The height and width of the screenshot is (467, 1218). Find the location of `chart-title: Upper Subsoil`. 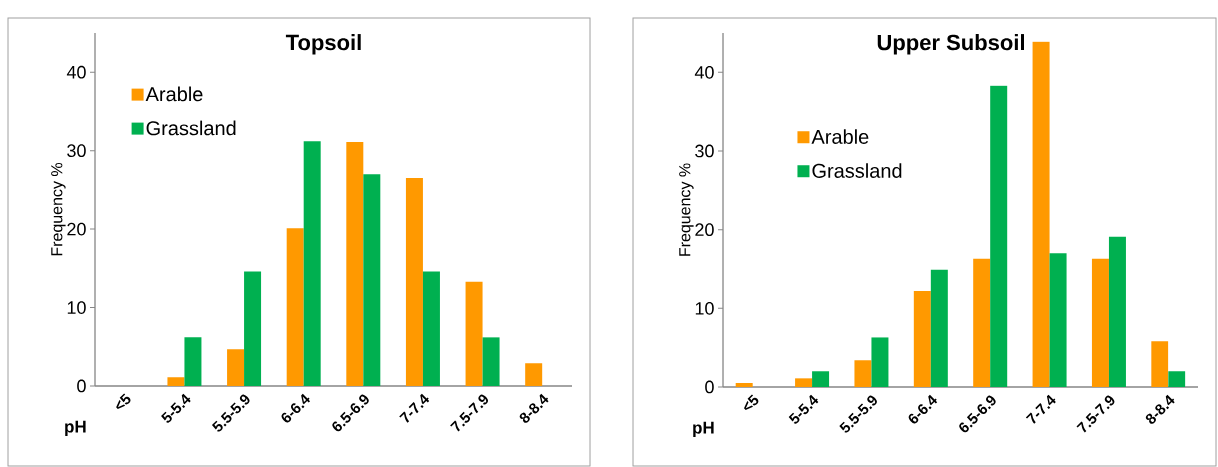

chart-title: Upper Subsoil is located at coordinates (950, 44).